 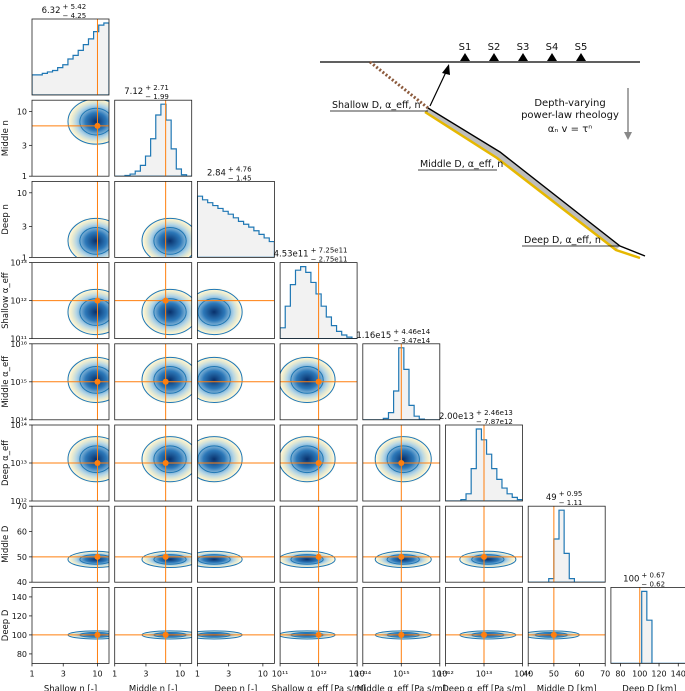 What do you see at coordinates (153, 544) in the screenshot?
I see `panel-middle_d-middle_n` at bounding box center [153, 544].